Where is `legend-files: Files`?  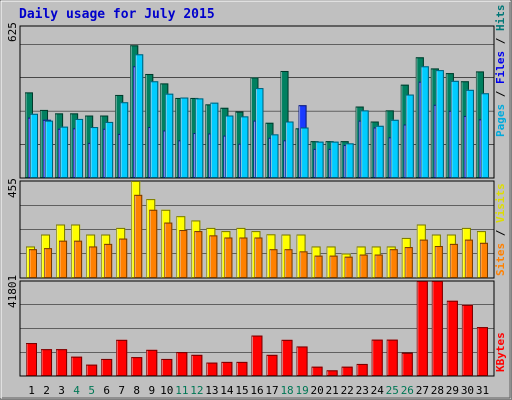 legend-files: Files is located at coordinates (500, 67).